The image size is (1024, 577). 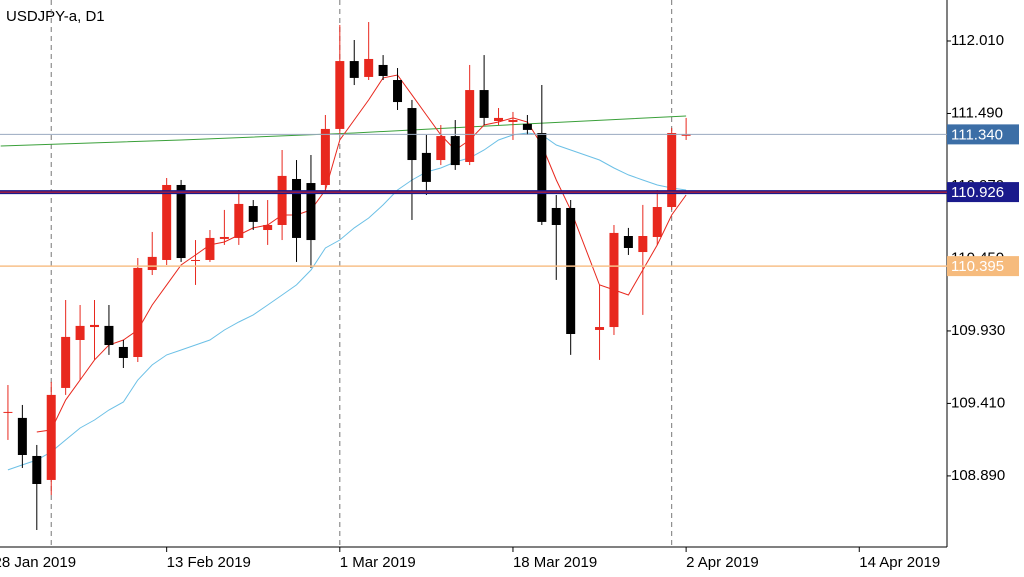 I want to click on moving-average, so click(x=343, y=131).